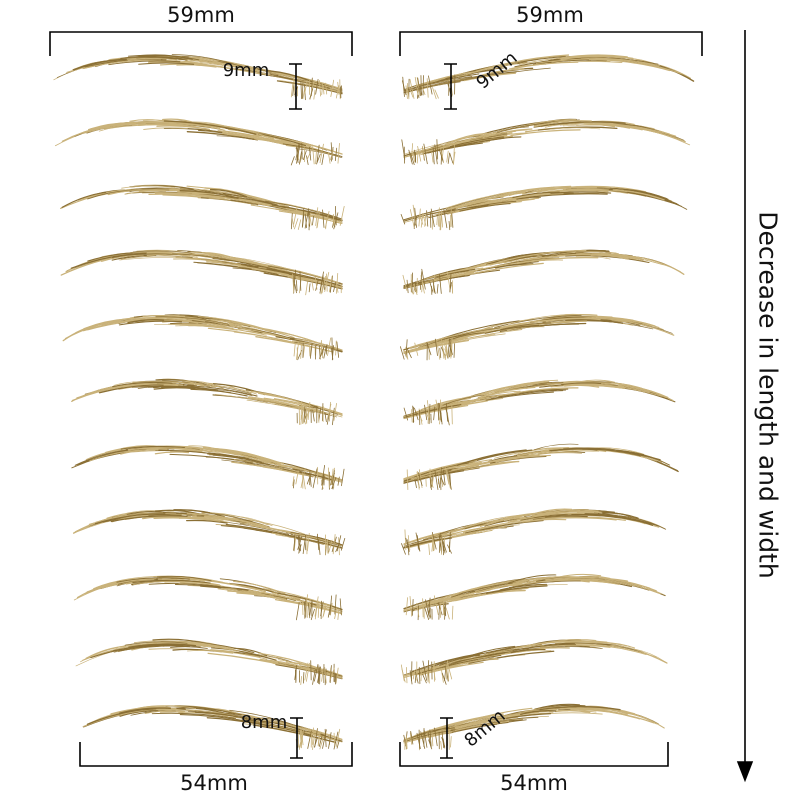 The image size is (800, 804). I want to click on left-bottom-height-marker, so click(296, 738).